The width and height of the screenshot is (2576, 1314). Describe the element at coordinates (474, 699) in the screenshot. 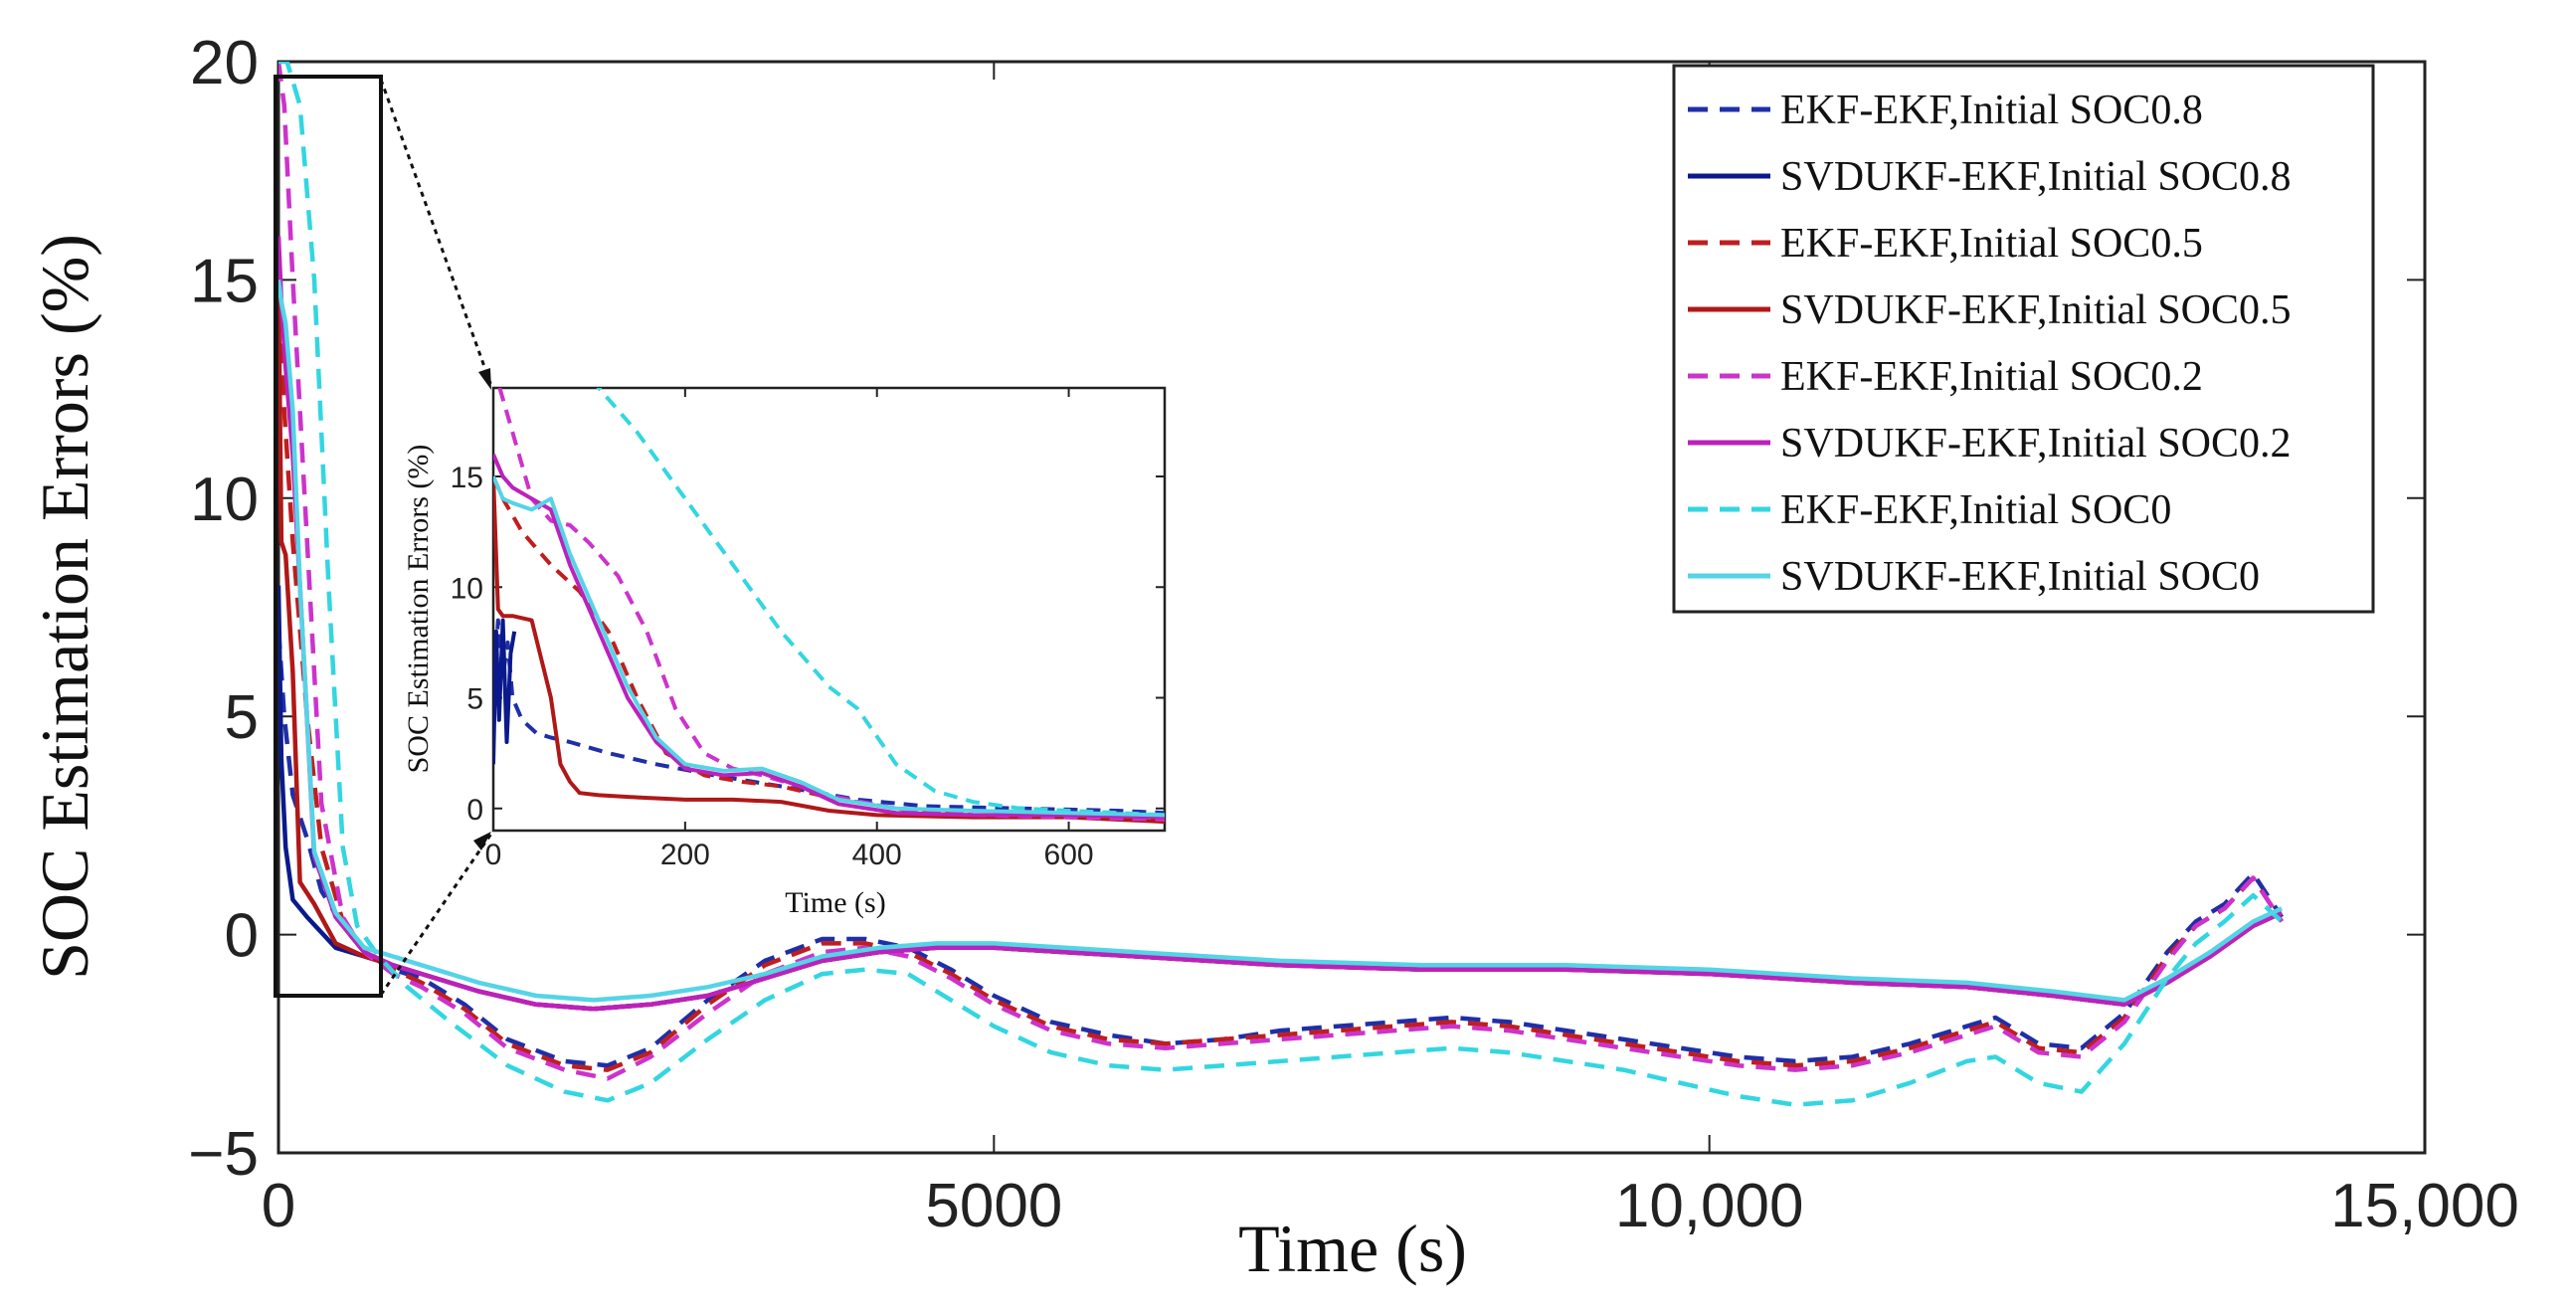

I see `inset-y-tick-label: 5` at that location.